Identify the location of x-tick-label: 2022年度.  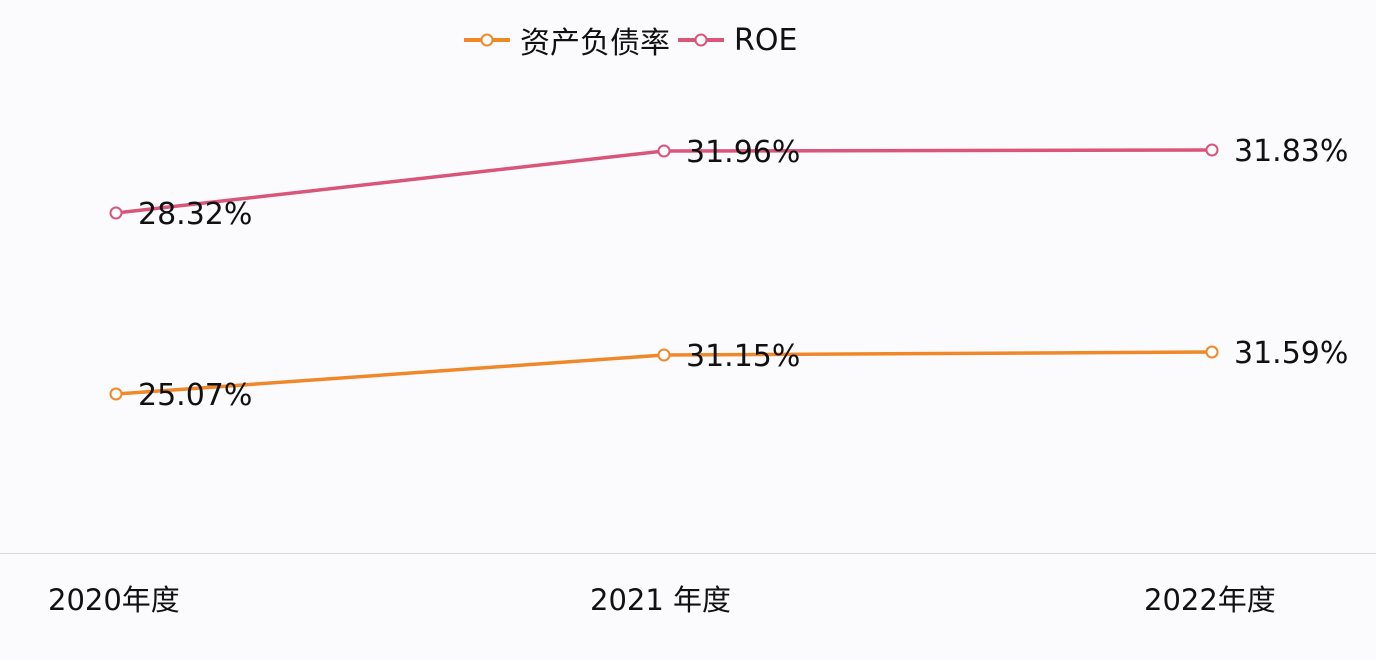
(1210, 600).